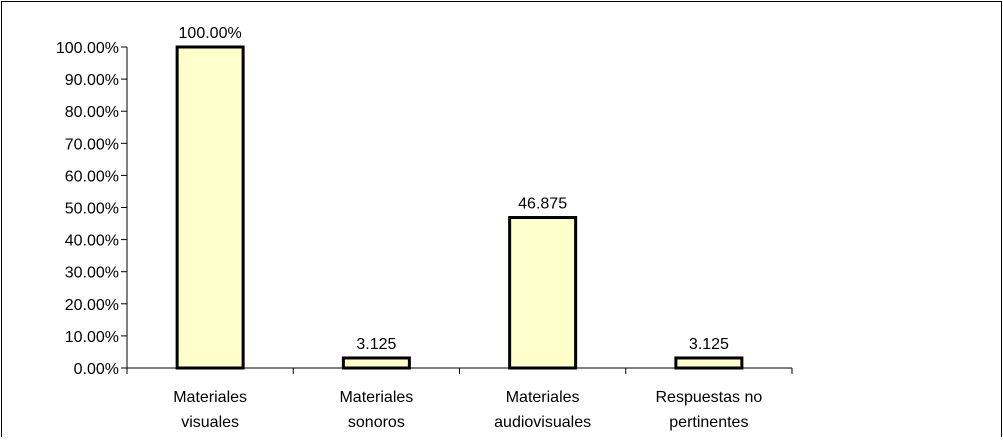  I want to click on y-tick-label: 80.00%, so click(92, 112).